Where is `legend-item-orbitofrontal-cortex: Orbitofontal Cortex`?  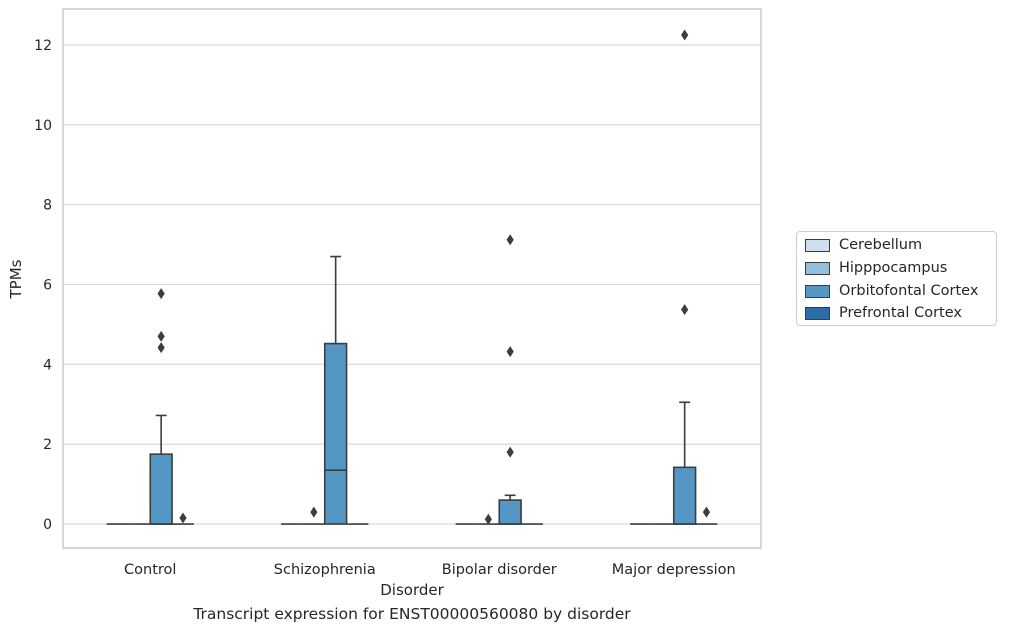 legend-item-orbitofrontal-cortex: Orbitofontal Cortex is located at coordinates (891, 291).